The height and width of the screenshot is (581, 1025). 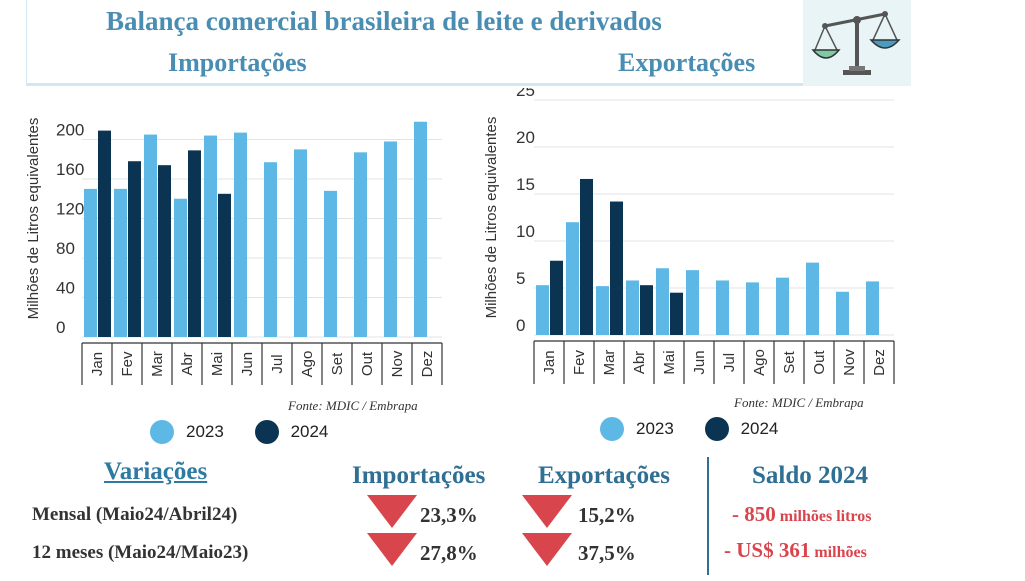 What do you see at coordinates (70, 169) in the screenshot?
I see `y-tick-label: 160` at bounding box center [70, 169].